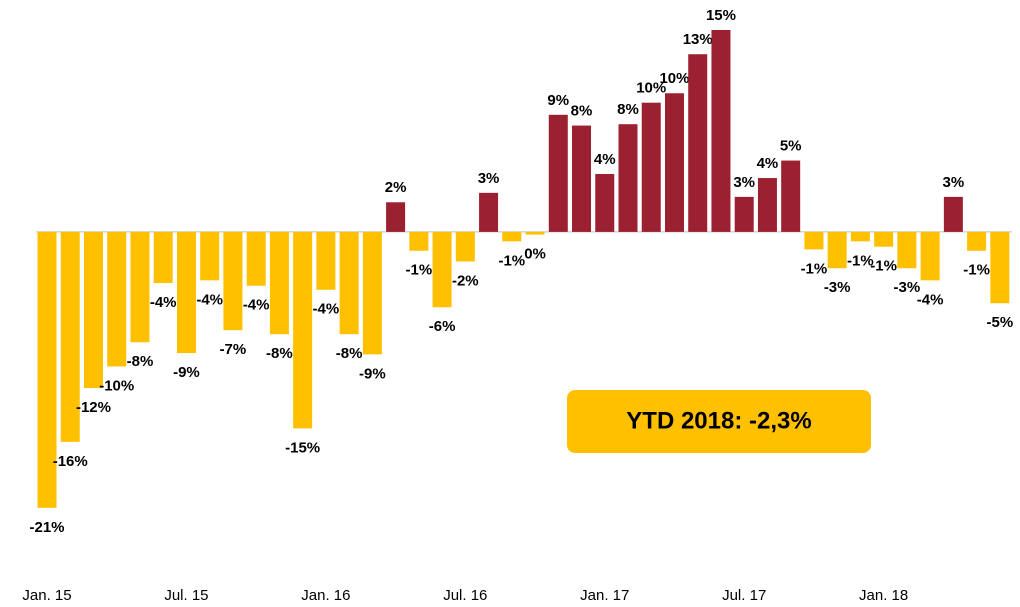  Describe the element at coordinates (883, 595) in the screenshot. I see `x-tick-label: Jan. 18` at that location.